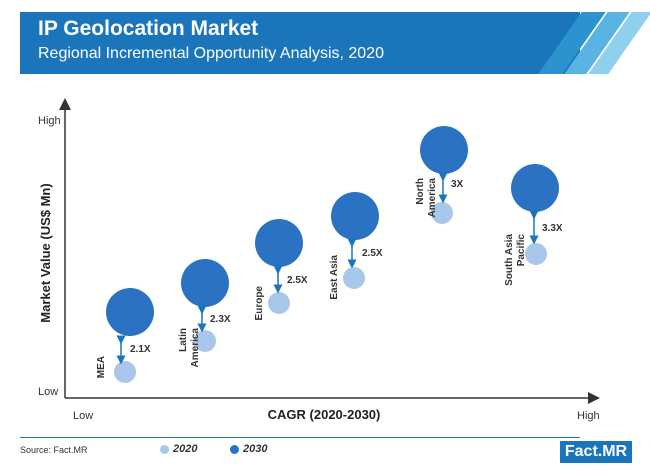 The image size is (650, 470). What do you see at coordinates (297, 280) in the screenshot?
I see `multiplier-label-europe: 2.5X` at bounding box center [297, 280].